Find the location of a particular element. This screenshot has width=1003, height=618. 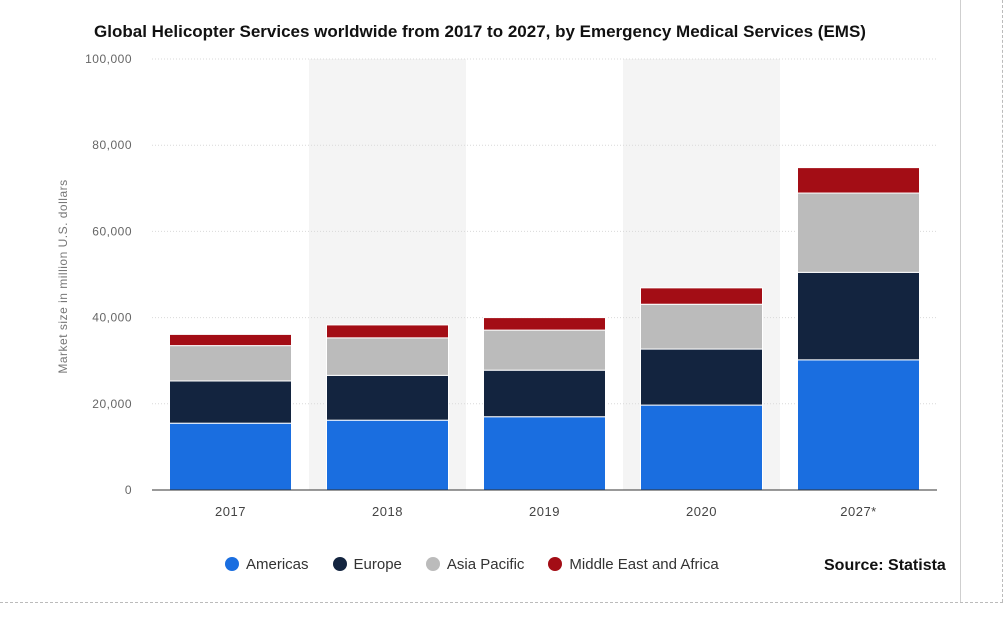

y-tick-label: 0 is located at coordinates (128, 490).